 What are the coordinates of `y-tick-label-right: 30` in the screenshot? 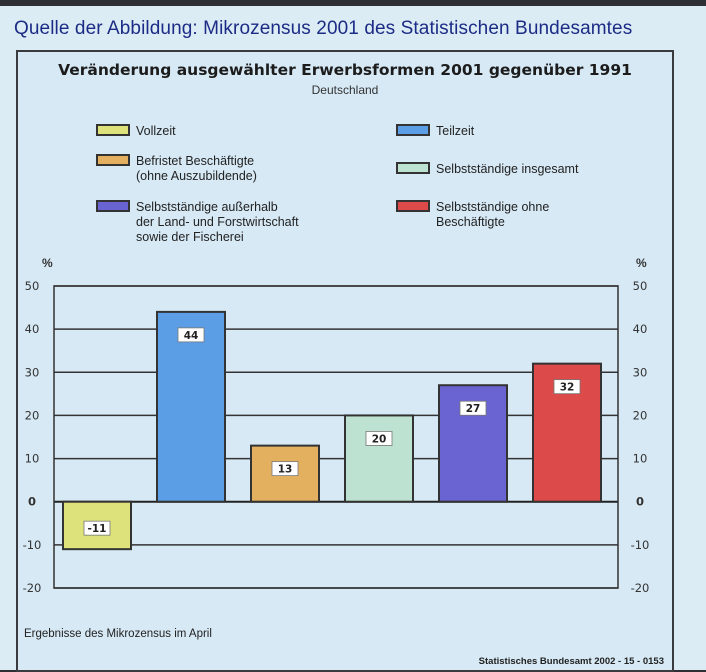 It's located at (640, 372).